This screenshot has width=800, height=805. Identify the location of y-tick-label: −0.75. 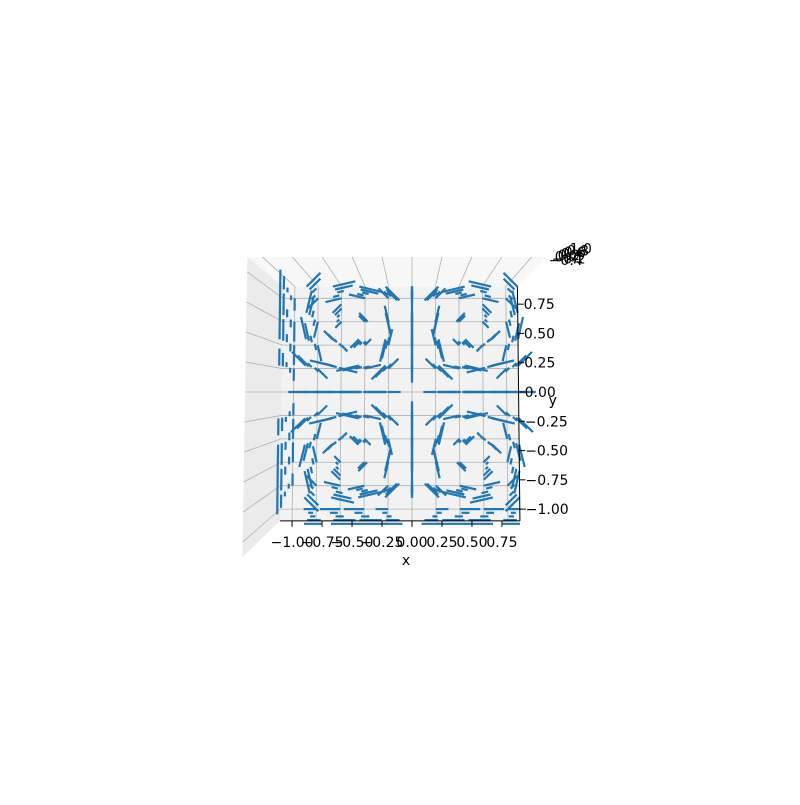
(547, 481).